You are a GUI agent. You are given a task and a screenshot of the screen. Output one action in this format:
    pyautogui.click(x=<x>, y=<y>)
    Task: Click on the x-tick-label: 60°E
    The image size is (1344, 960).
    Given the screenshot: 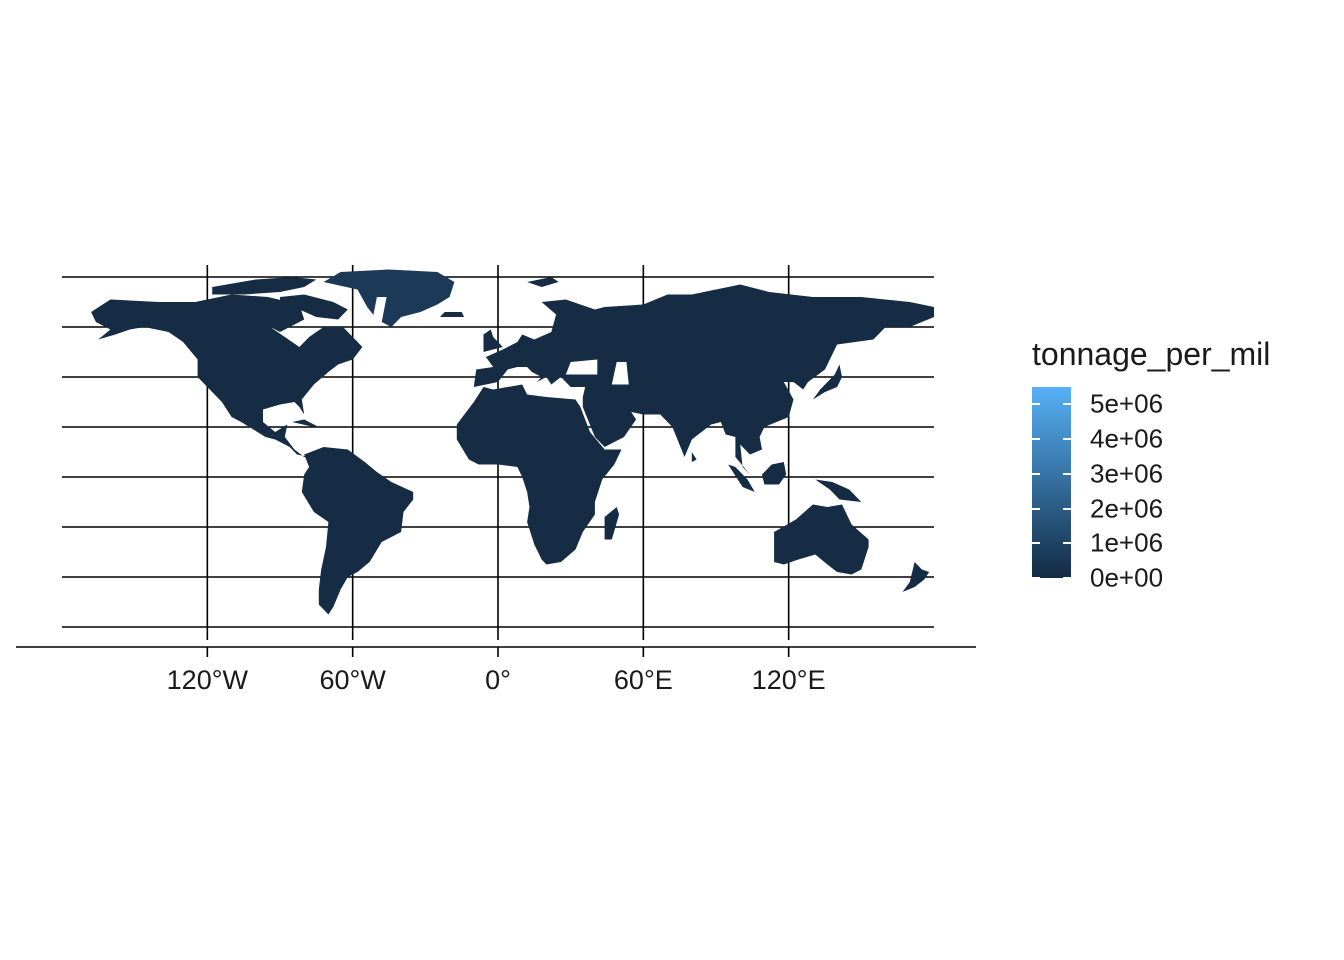 What is the action you would take?
    pyautogui.click(x=643, y=680)
    